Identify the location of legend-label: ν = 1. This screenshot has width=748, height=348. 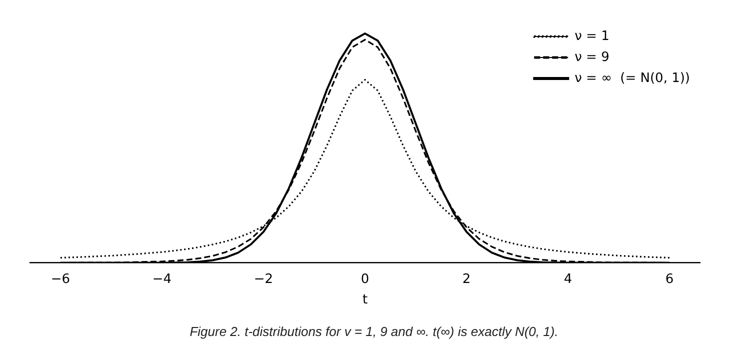
(592, 36).